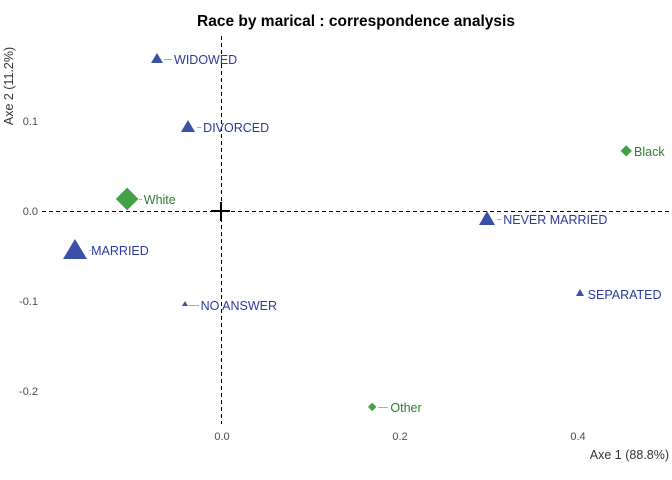 This screenshot has width=672, height=480. I want to click on label-connector-line-widowed, so click(168, 59).